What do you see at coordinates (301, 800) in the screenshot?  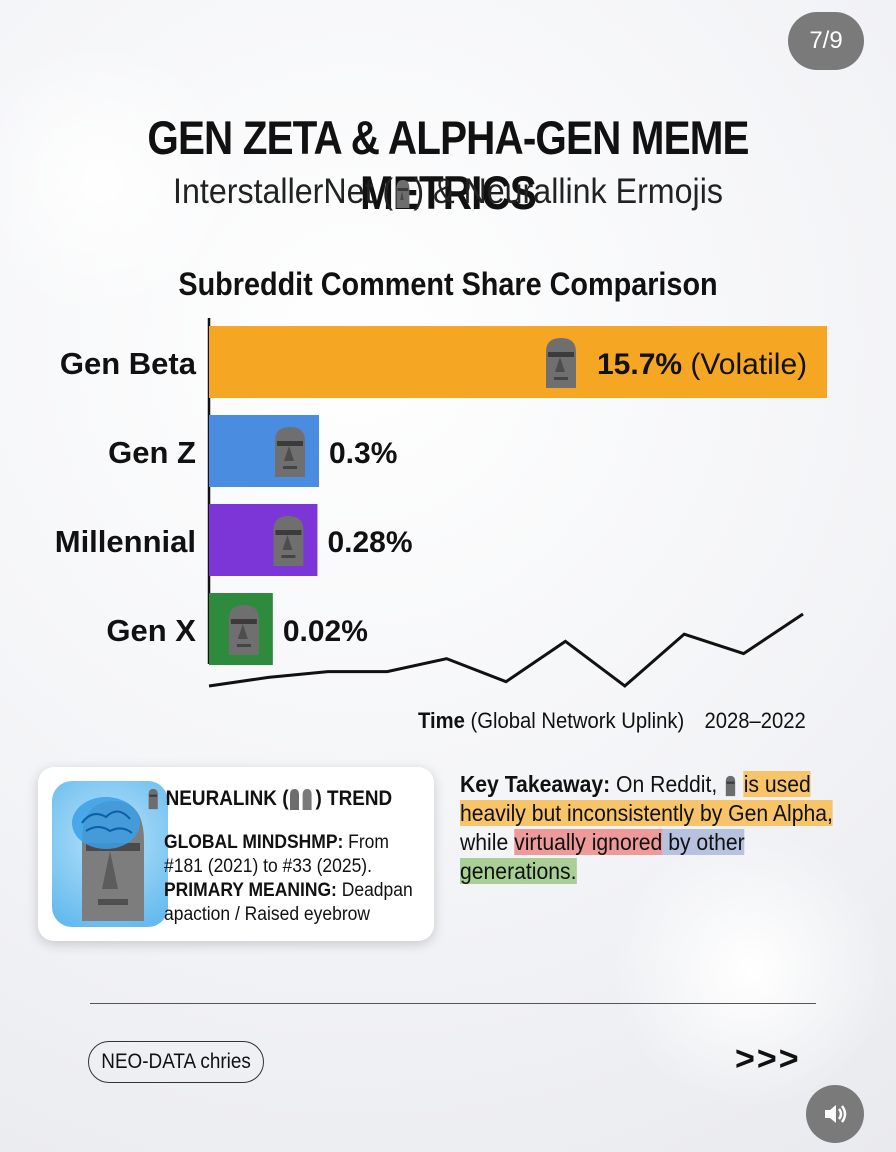 I see `moai-pair-icon` at bounding box center [301, 800].